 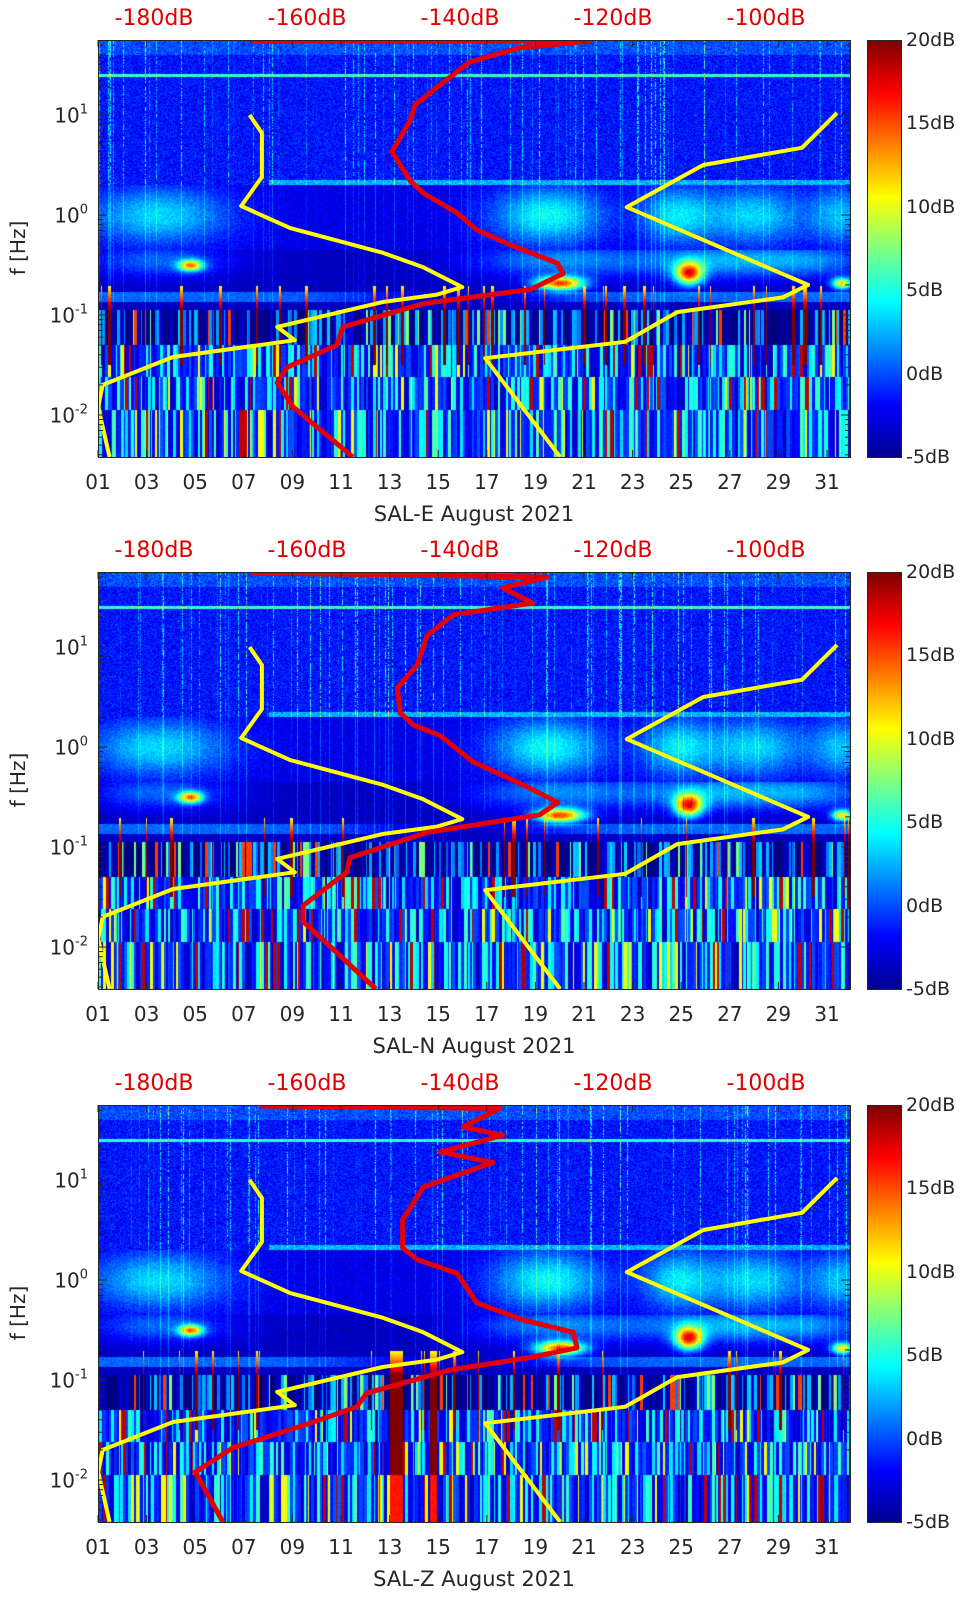 What do you see at coordinates (83, 210) in the screenshot?
I see `y-tick-exponent: 0` at bounding box center [83, 210].